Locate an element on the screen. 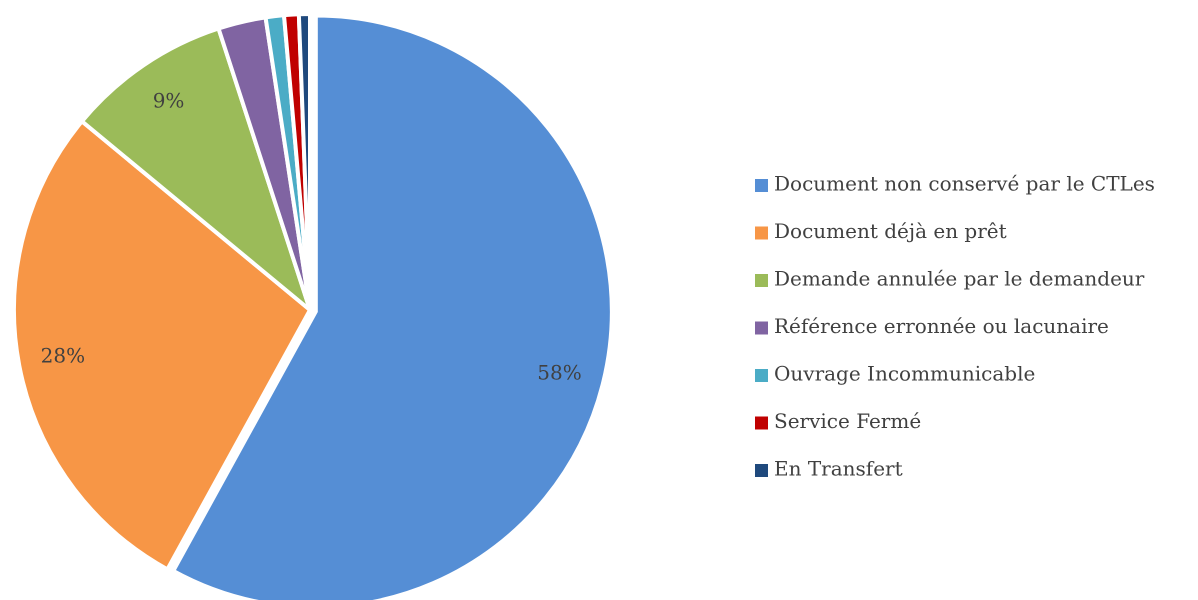 Image resolution: width=1198 pixels, height=600 pixels. legend-label: Service Fermé is located at coordinates (847, 421).